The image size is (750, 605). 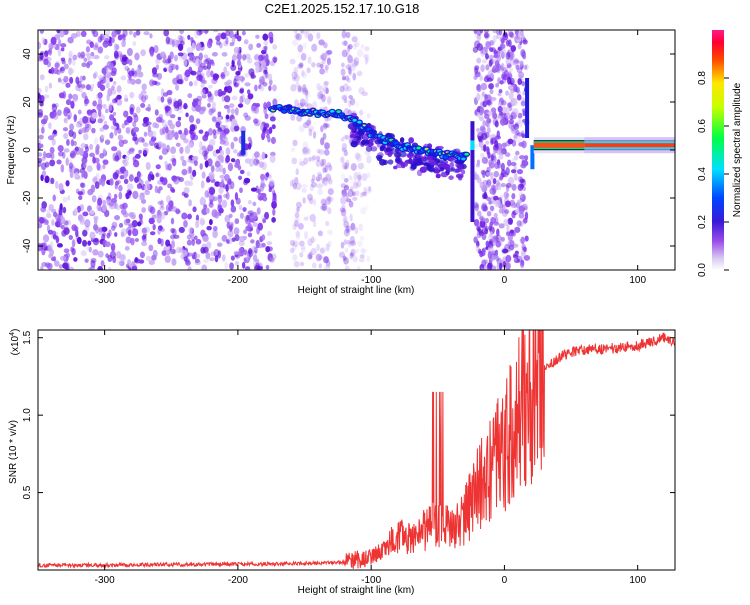 What do you see at coordinates (472, 145) in the screenshot?
I see `spectrogram-streak` at bounding box center [472, 145].